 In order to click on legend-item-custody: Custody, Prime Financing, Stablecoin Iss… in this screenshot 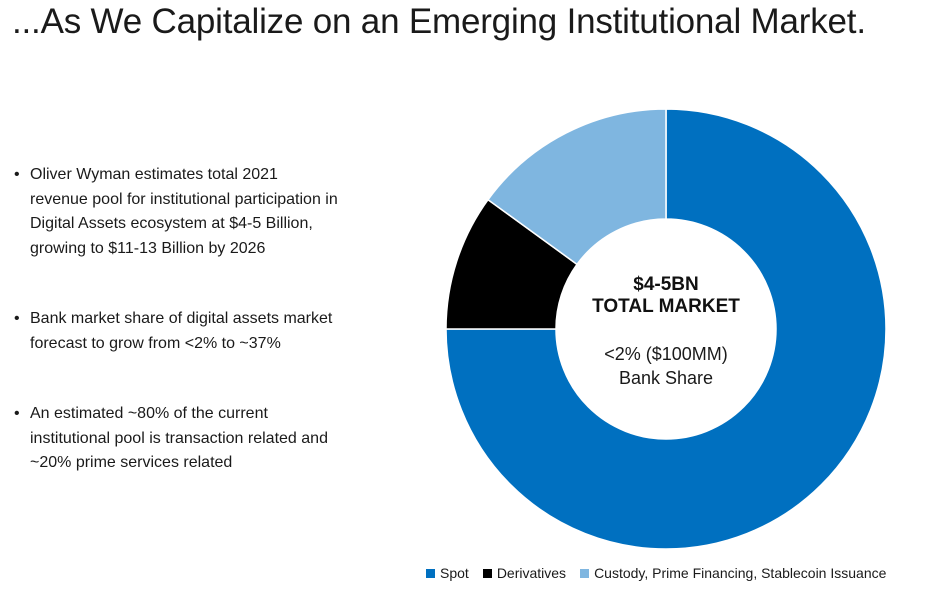, I will do `click(733, 573)`.